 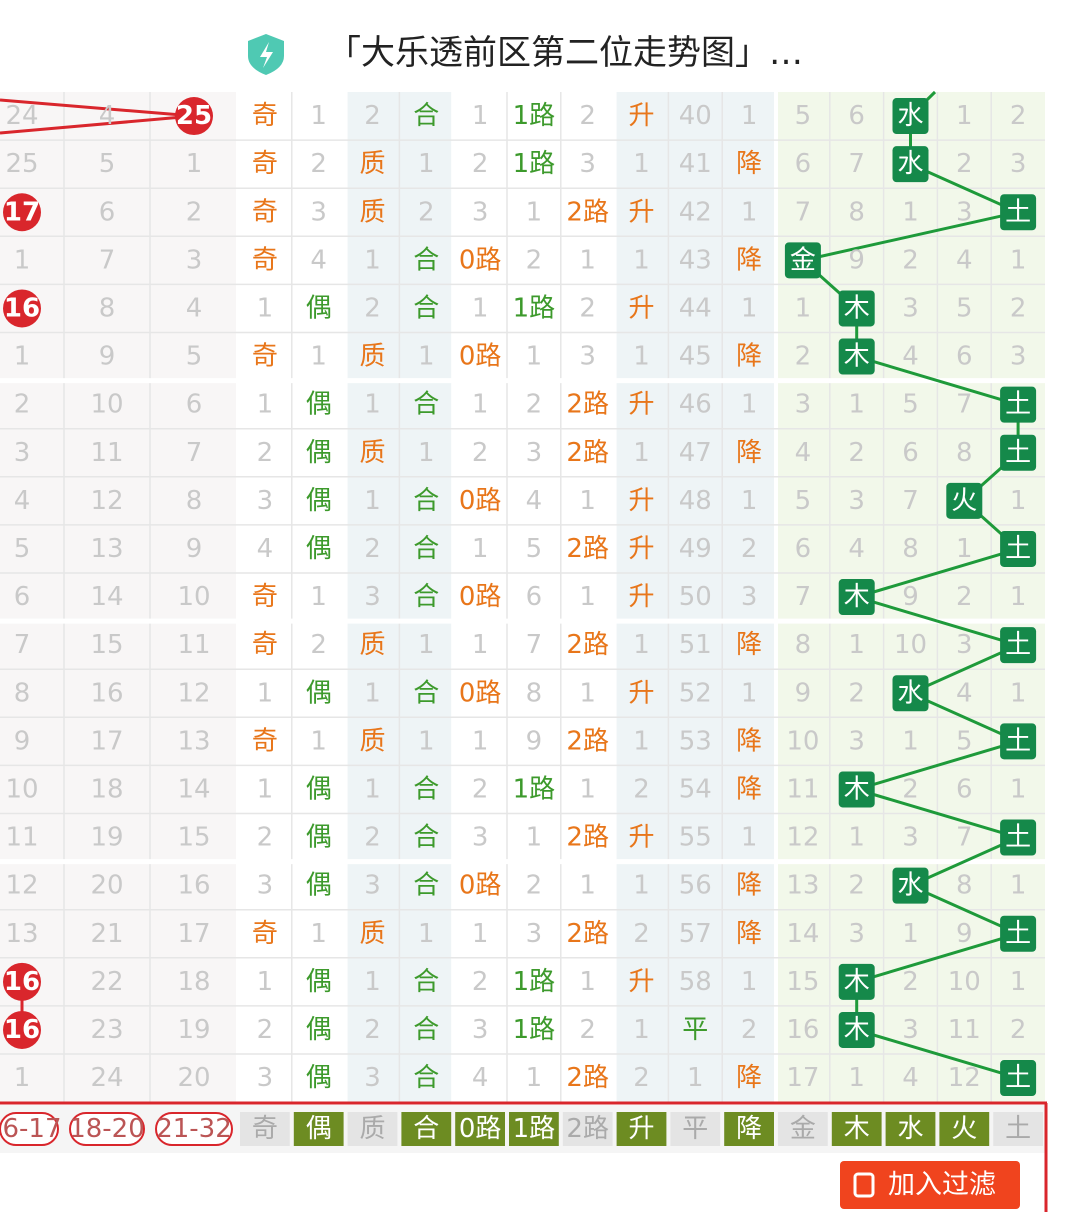 What do you see at coordinates (695, 116) in the screenshot?
I see `cell-text: 40` at bounding box center [695, 116].